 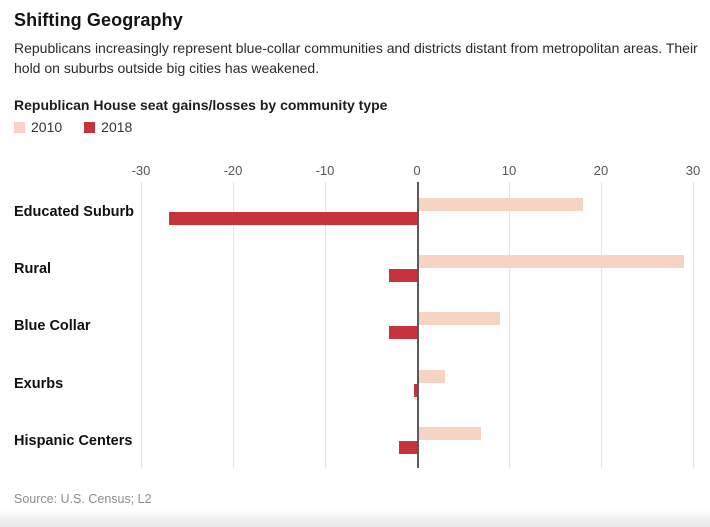 I want to click on legend-label: 2018, so click(x=117, y=127).